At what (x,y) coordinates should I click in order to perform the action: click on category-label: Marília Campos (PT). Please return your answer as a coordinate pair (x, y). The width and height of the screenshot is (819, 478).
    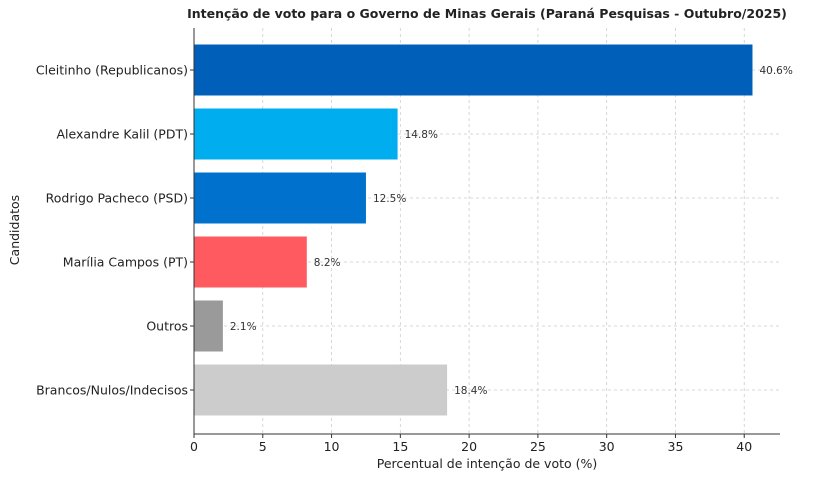
    Looking at the image, I should click on (125, 262).